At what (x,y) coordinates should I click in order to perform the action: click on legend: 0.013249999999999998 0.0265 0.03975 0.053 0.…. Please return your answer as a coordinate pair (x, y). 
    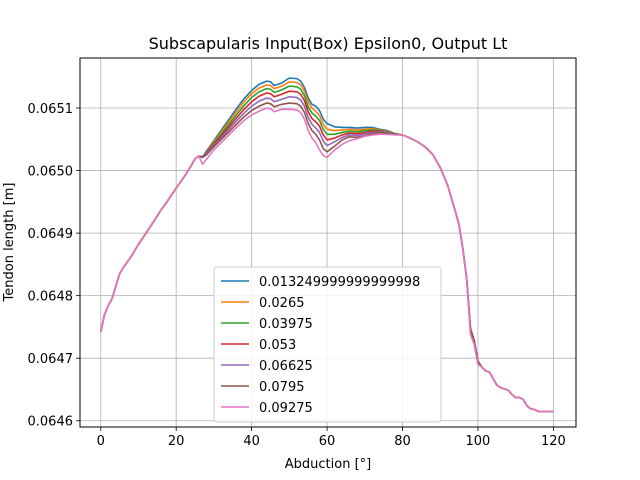
    Looking at the image, I should click on (327, 344).